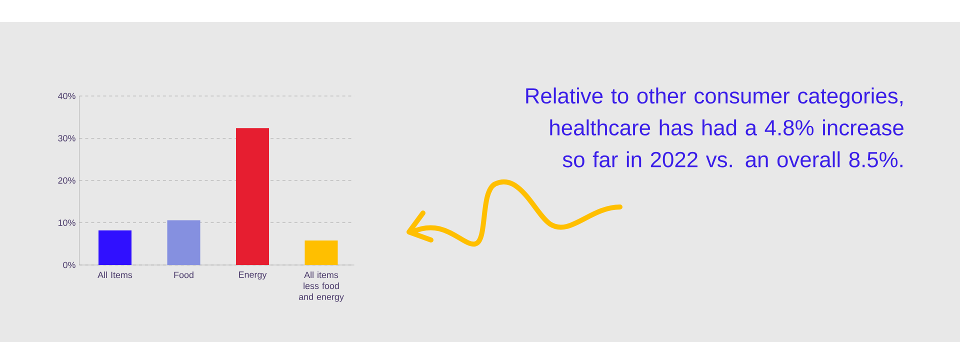 This screenshot has height=342, width=960. I want to click on y-tick-label: 40%, so click(67, 96).